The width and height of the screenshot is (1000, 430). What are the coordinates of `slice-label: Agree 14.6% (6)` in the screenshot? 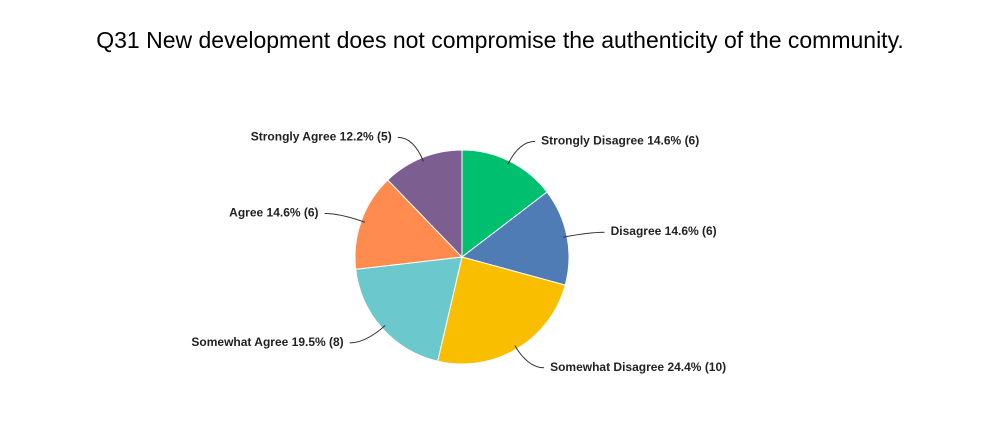 It's located at (273, 213).